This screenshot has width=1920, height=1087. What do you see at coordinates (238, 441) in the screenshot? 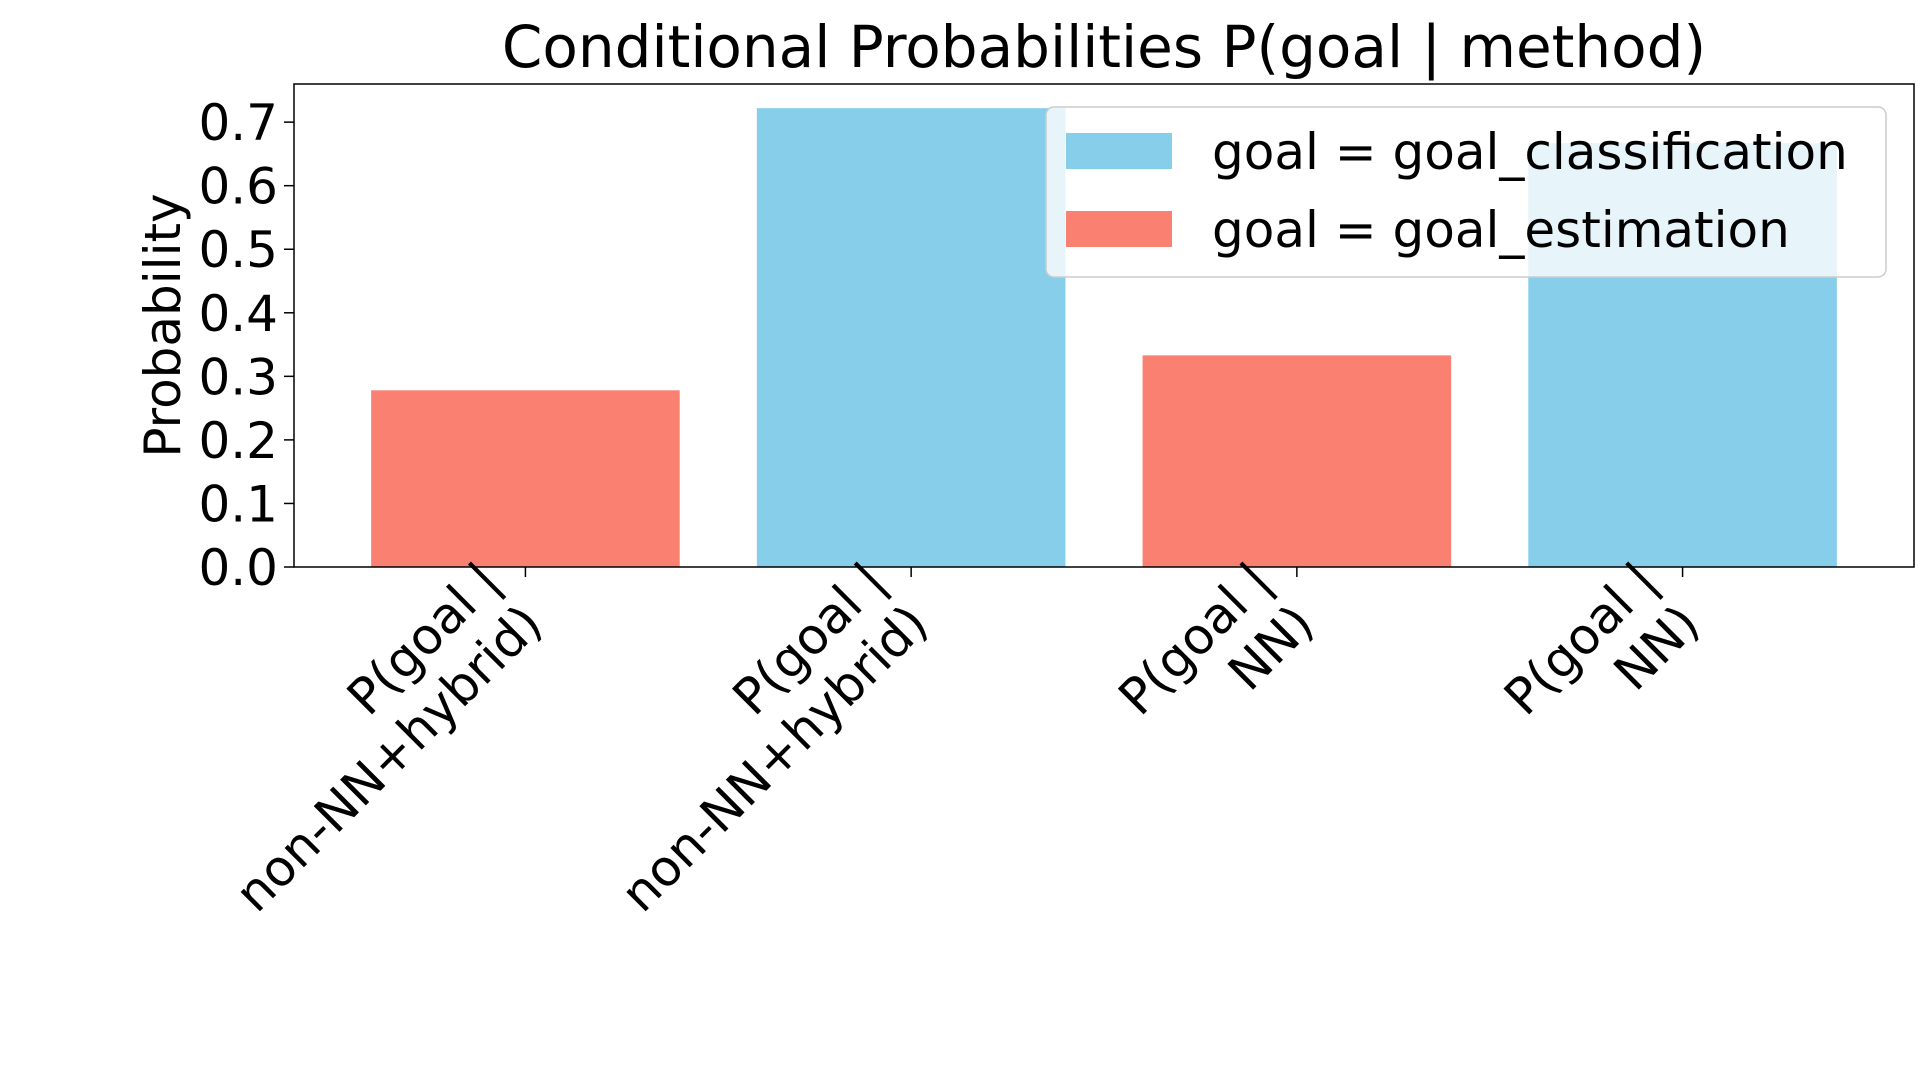
I see `y-tick-label: 0.2` at bounding box center [238, 441].